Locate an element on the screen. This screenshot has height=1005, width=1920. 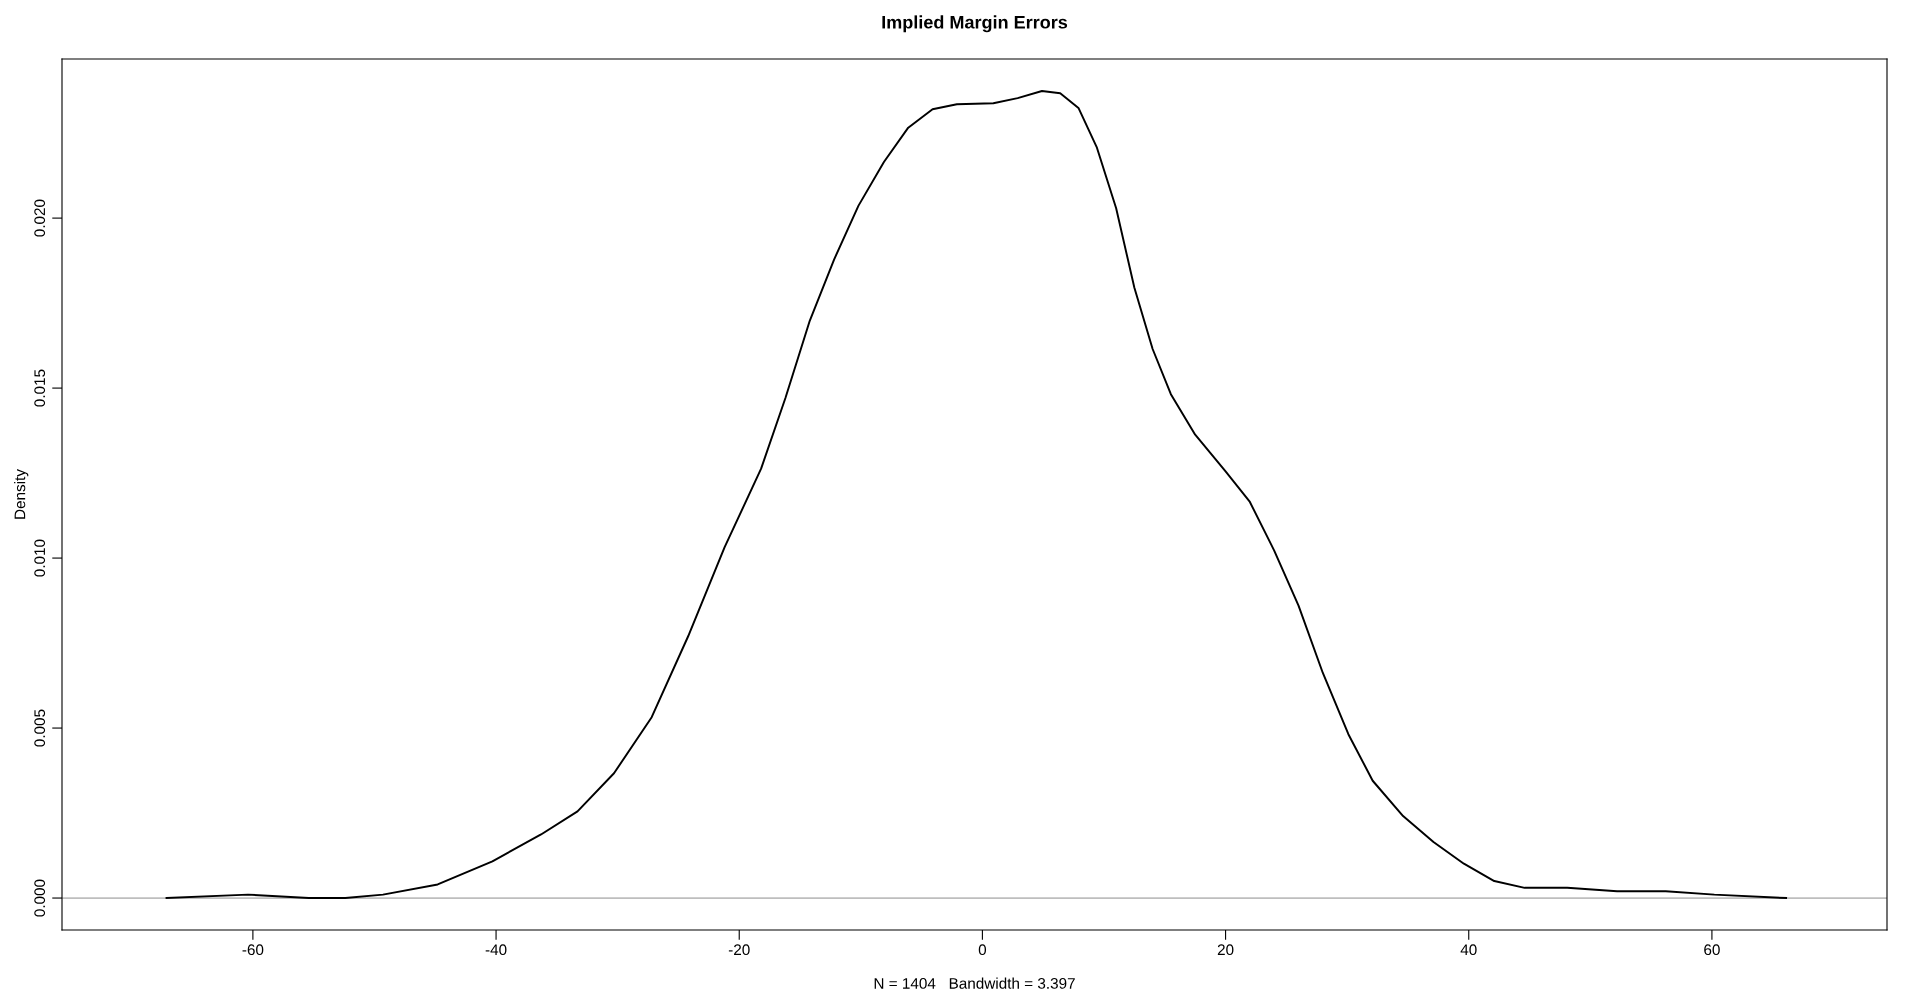
x-tick-label: -40 is located at coordinates (496, 950).